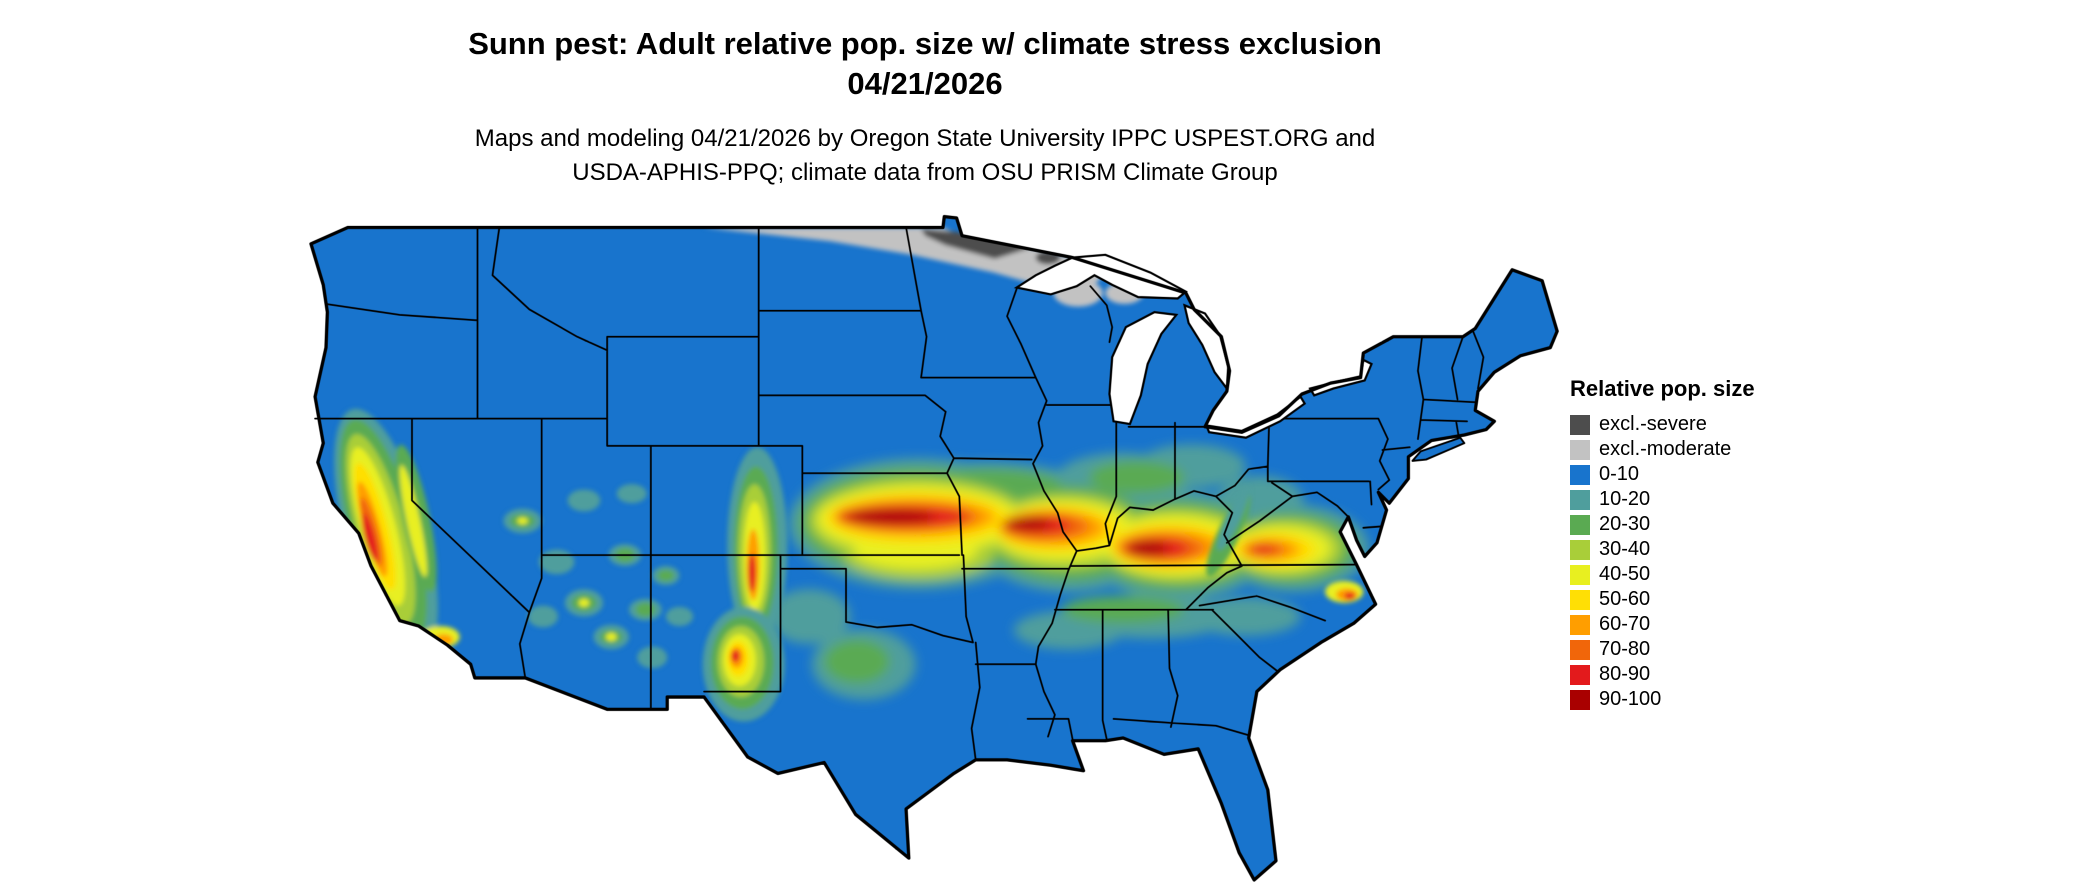  I want to click on lake-superior, so click(1100, 276).